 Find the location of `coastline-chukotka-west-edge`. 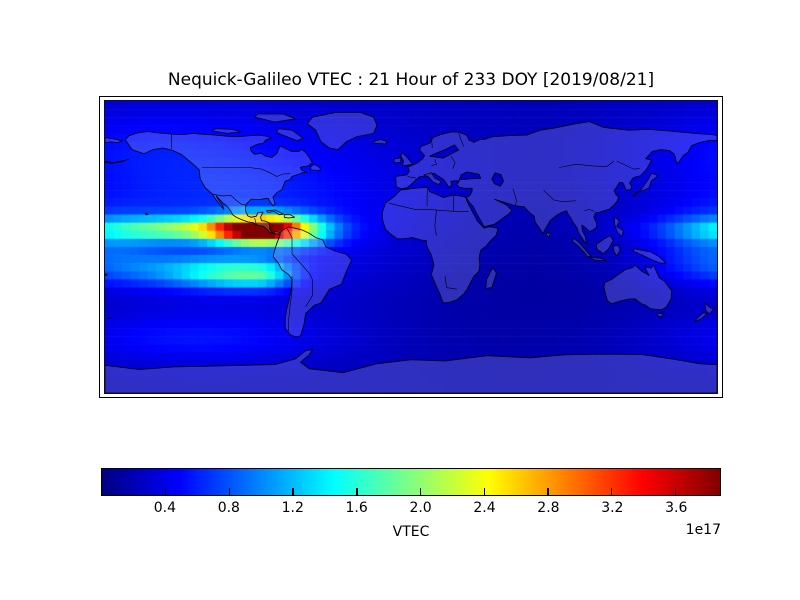

coastline-chukotka-west-edge is located at coordinates (113, 140).